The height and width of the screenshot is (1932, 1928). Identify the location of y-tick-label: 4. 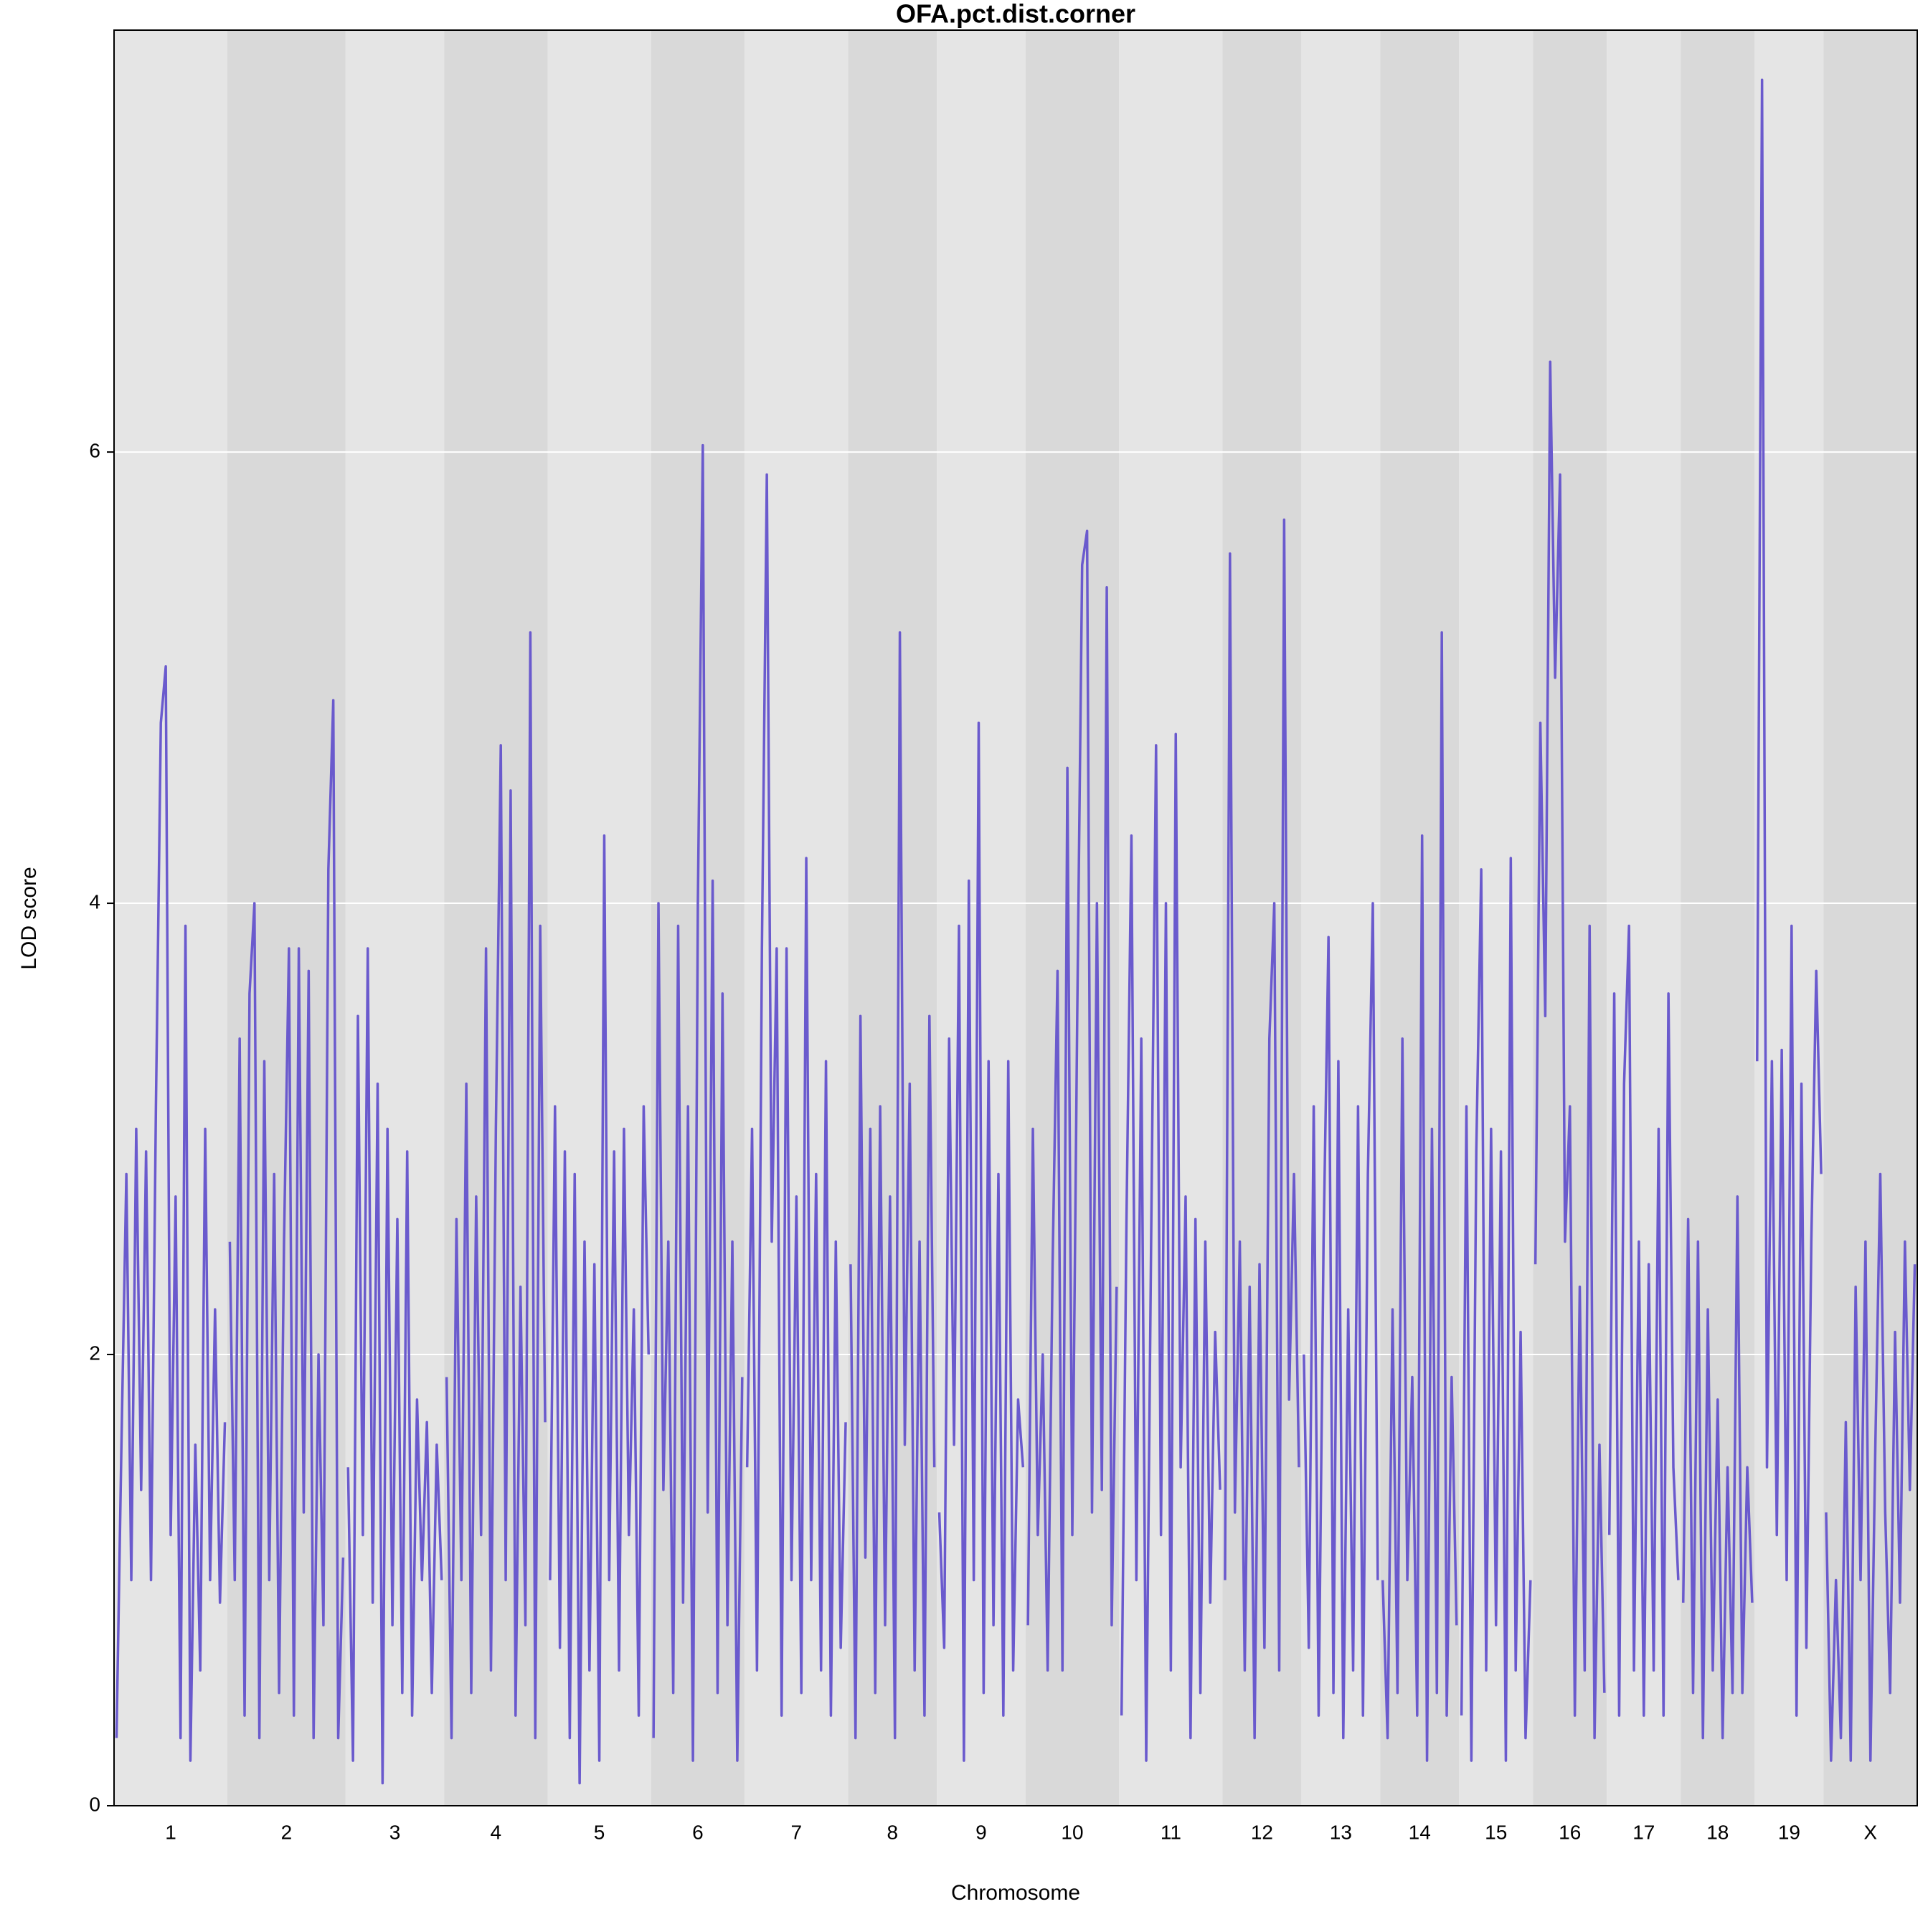
(94, 901).